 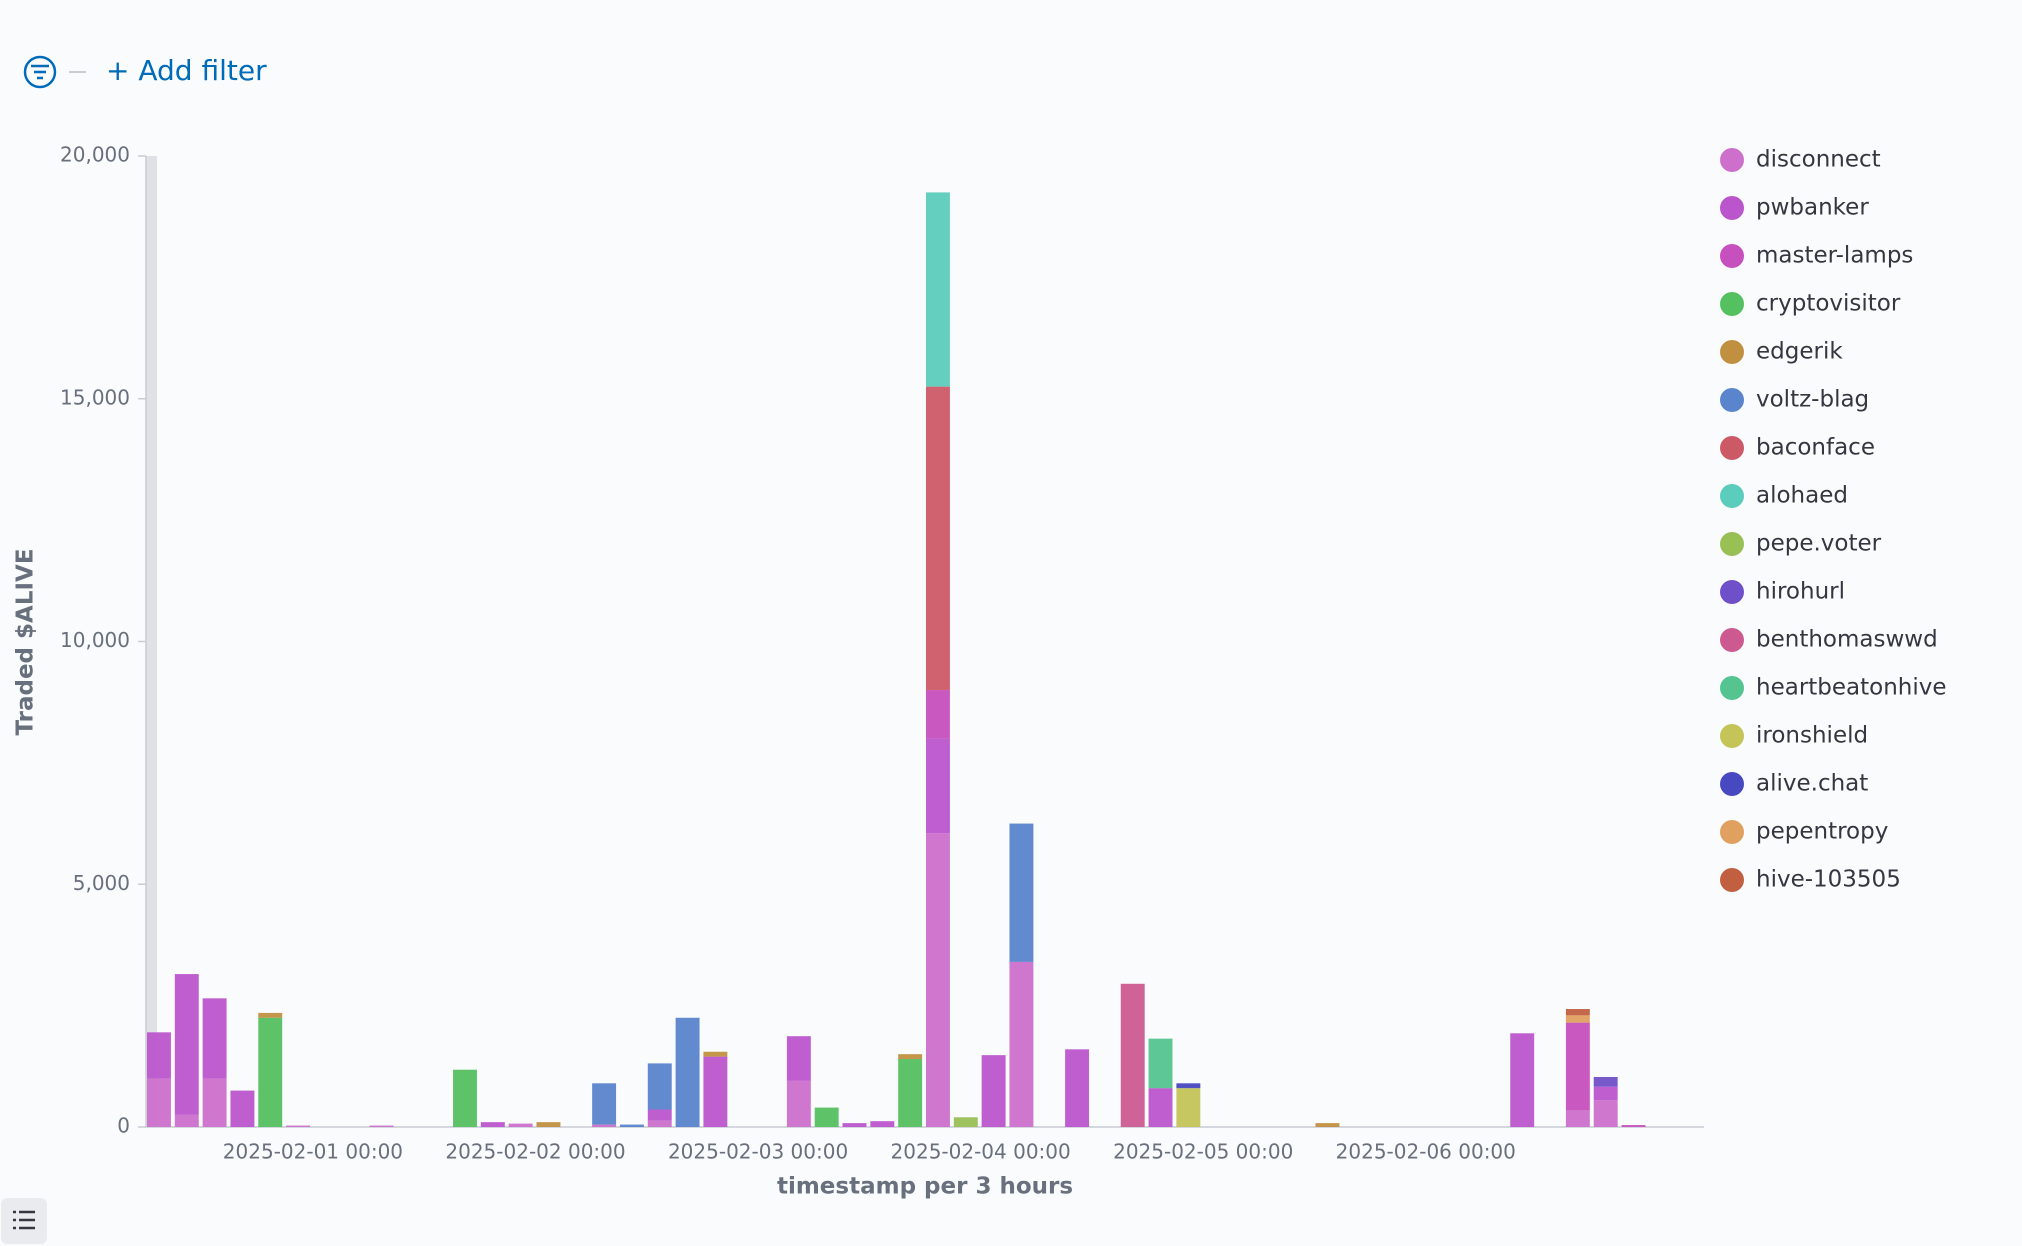 What do you see at coordinates (1851, 688) in the screenshot?
I see `legend-label: heartbeatonhive` at bounding box center [1851, 688].